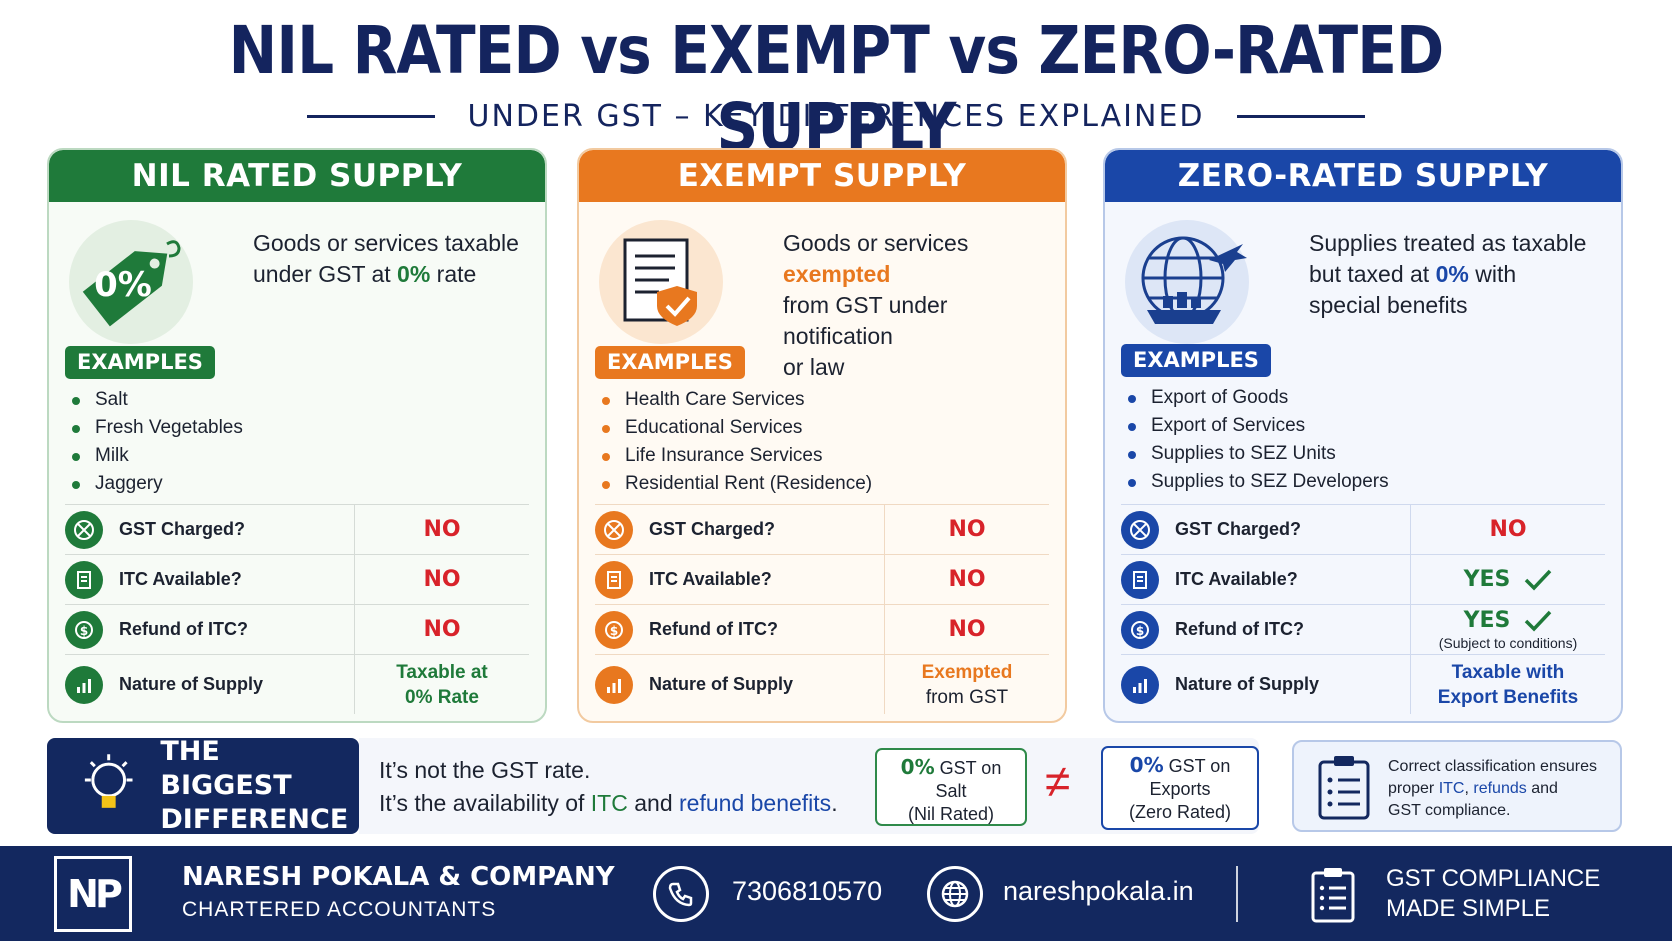 The image size is (1672, 941). Describe the element at coordinates (156, 400) in the screenshot. I see `list-item: Salt` at that location.